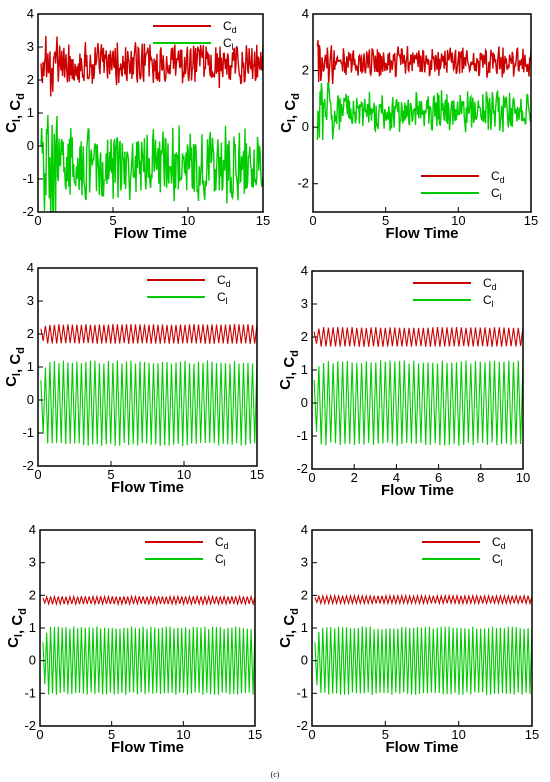 Image resolution: width=550 pixels, height=782 pixels. What do you see at coordinates (354, 477) in the screenshot?
I see `x-tick-label: 2` at bounding box center [354, 477].